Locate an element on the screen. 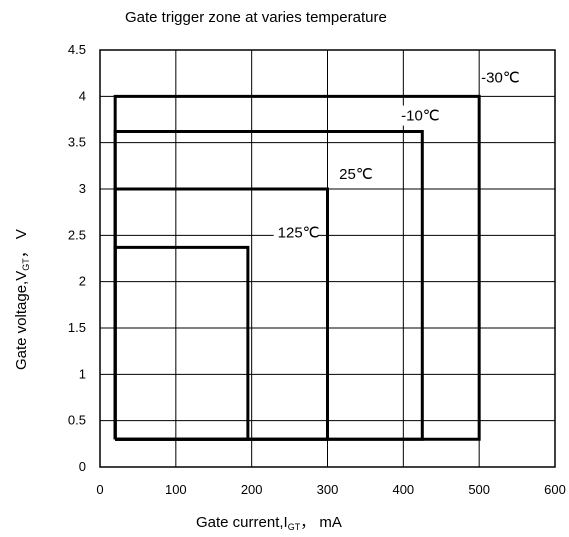 The image size is (569, 537). x-axis-label: Gate current,IGT， mA is located at coordinates (269, 523).